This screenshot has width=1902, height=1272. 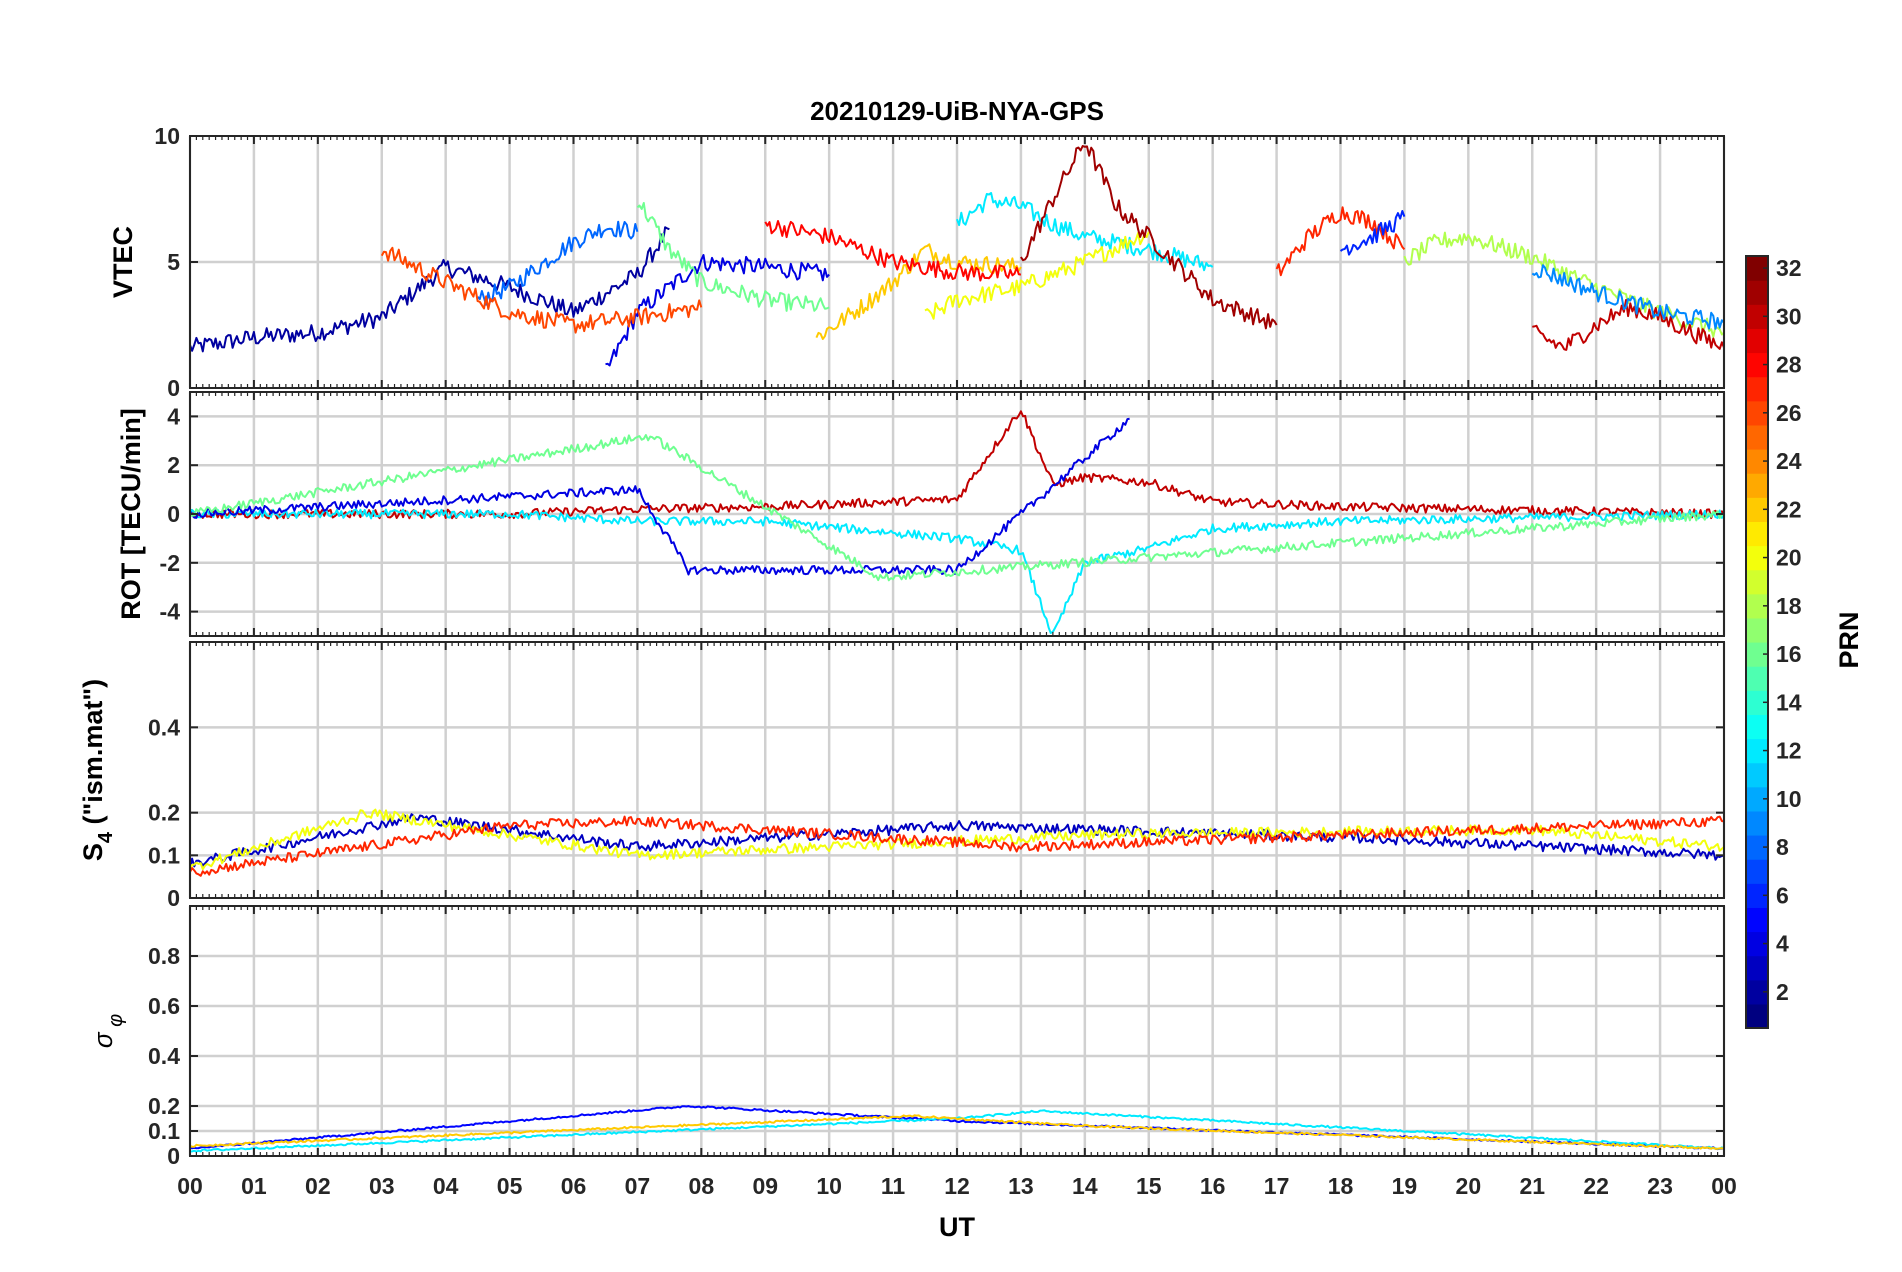 What do you see at coordinates (1789, 654) in the screenshot?
I see `colorbar-tick-label: 16` at bounding box center [1789, 654].